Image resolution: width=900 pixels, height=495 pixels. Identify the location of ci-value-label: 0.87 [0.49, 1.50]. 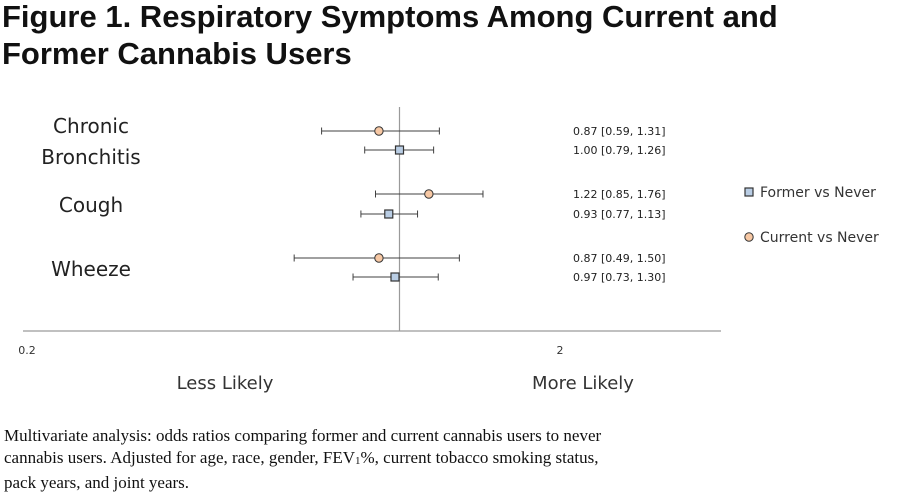
(619, 258).